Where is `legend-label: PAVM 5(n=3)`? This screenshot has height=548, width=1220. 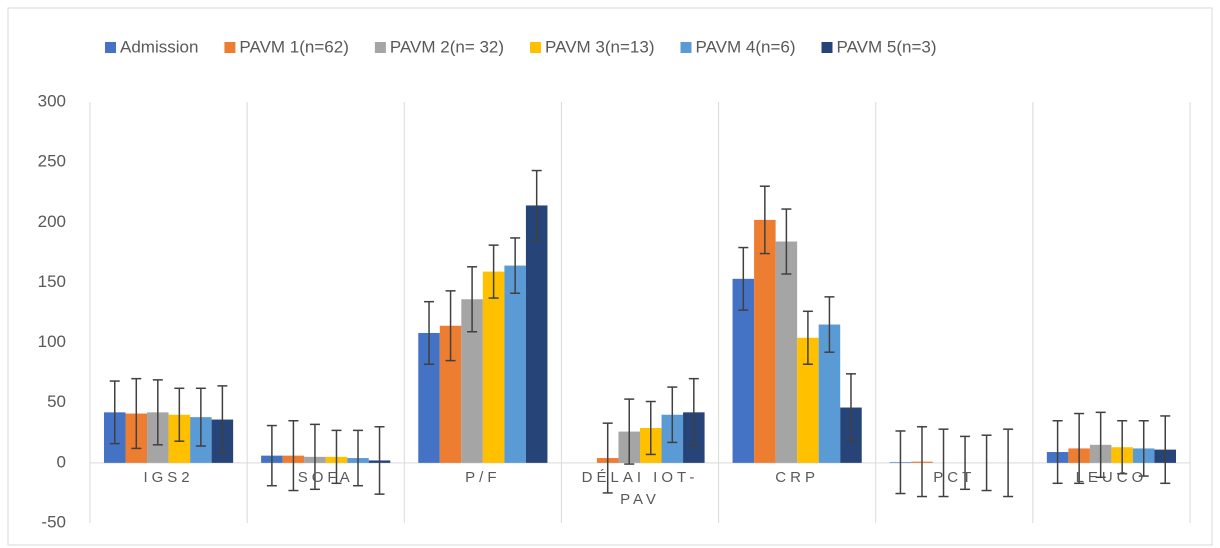
legend-label: PAVM 5(n=3) is located at coordinates (887, 46).